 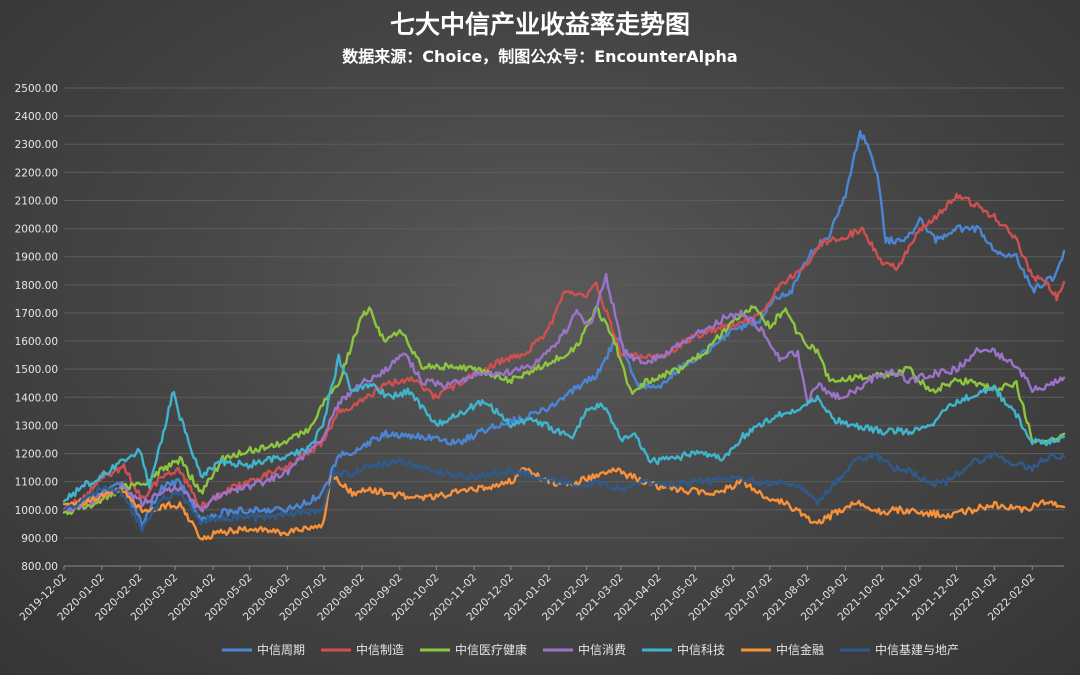 I want to click on y-tick-label: 1800.00, so click(x=36, y=286).